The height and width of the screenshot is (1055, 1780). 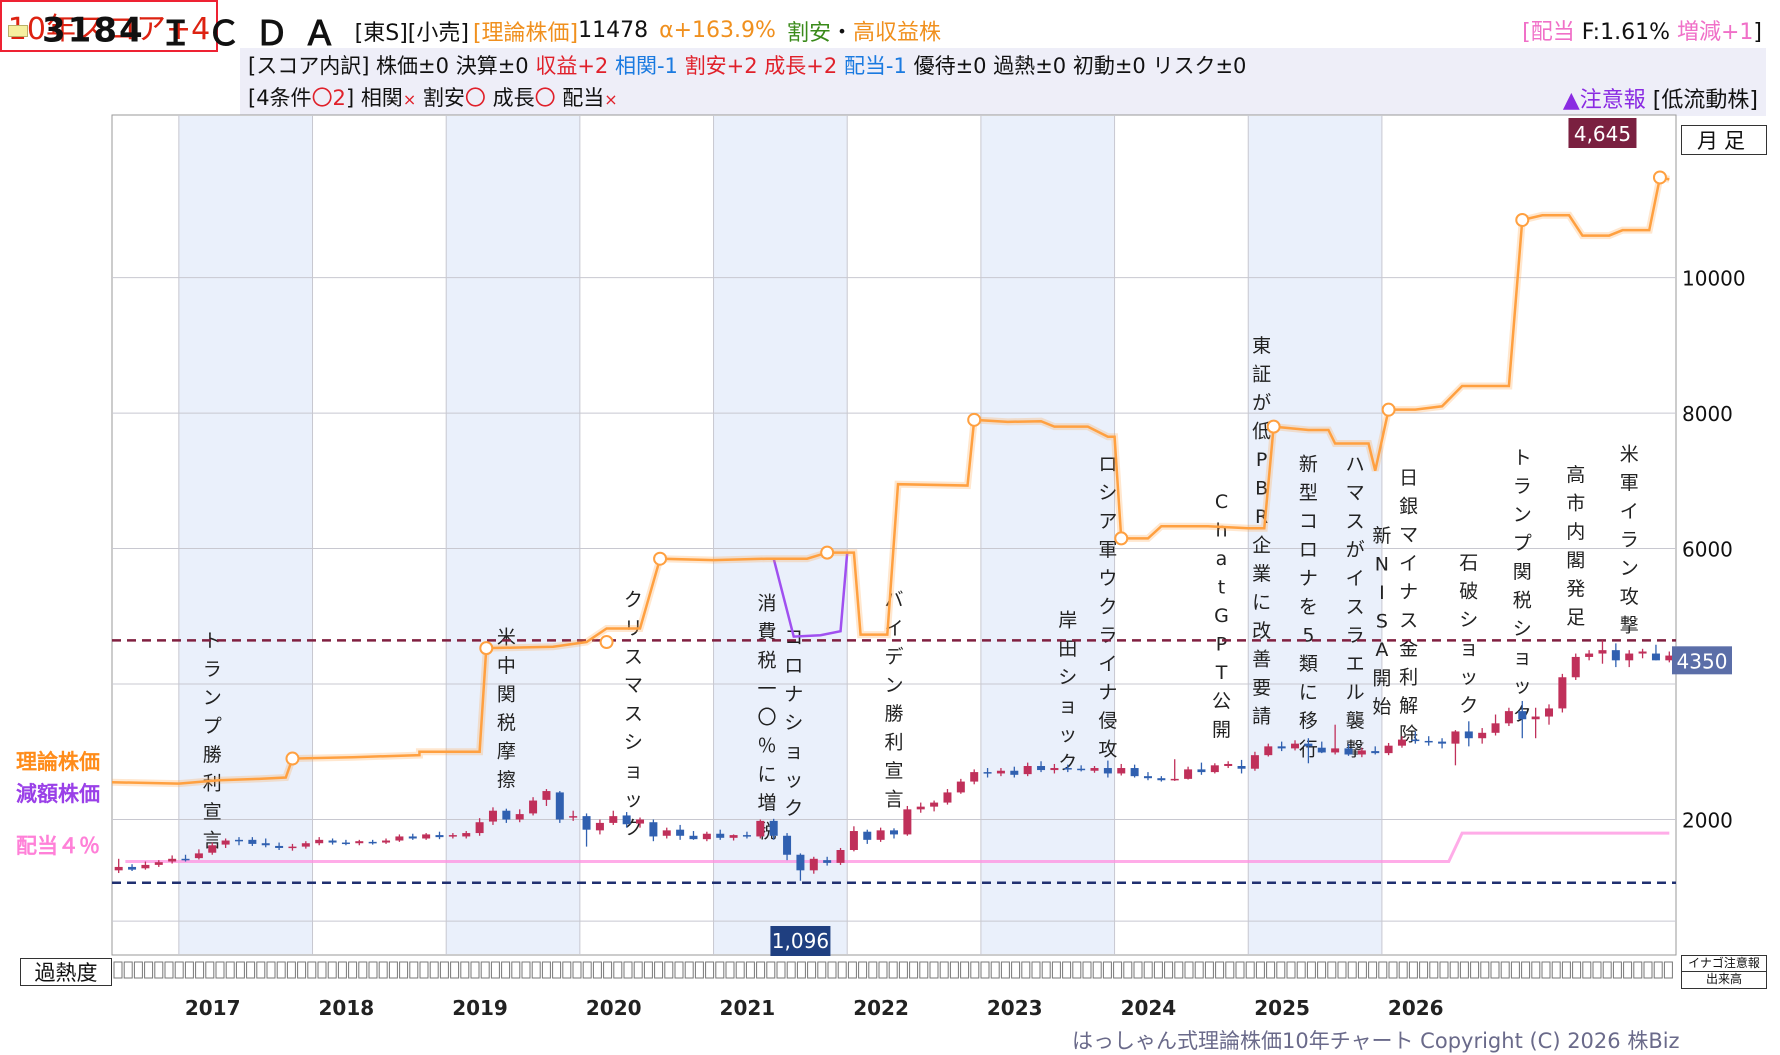 What do you see at coordinates (583, 98) in the screenshot?
I see `cond-dividend: 配当` at bounding box center [583, 98].